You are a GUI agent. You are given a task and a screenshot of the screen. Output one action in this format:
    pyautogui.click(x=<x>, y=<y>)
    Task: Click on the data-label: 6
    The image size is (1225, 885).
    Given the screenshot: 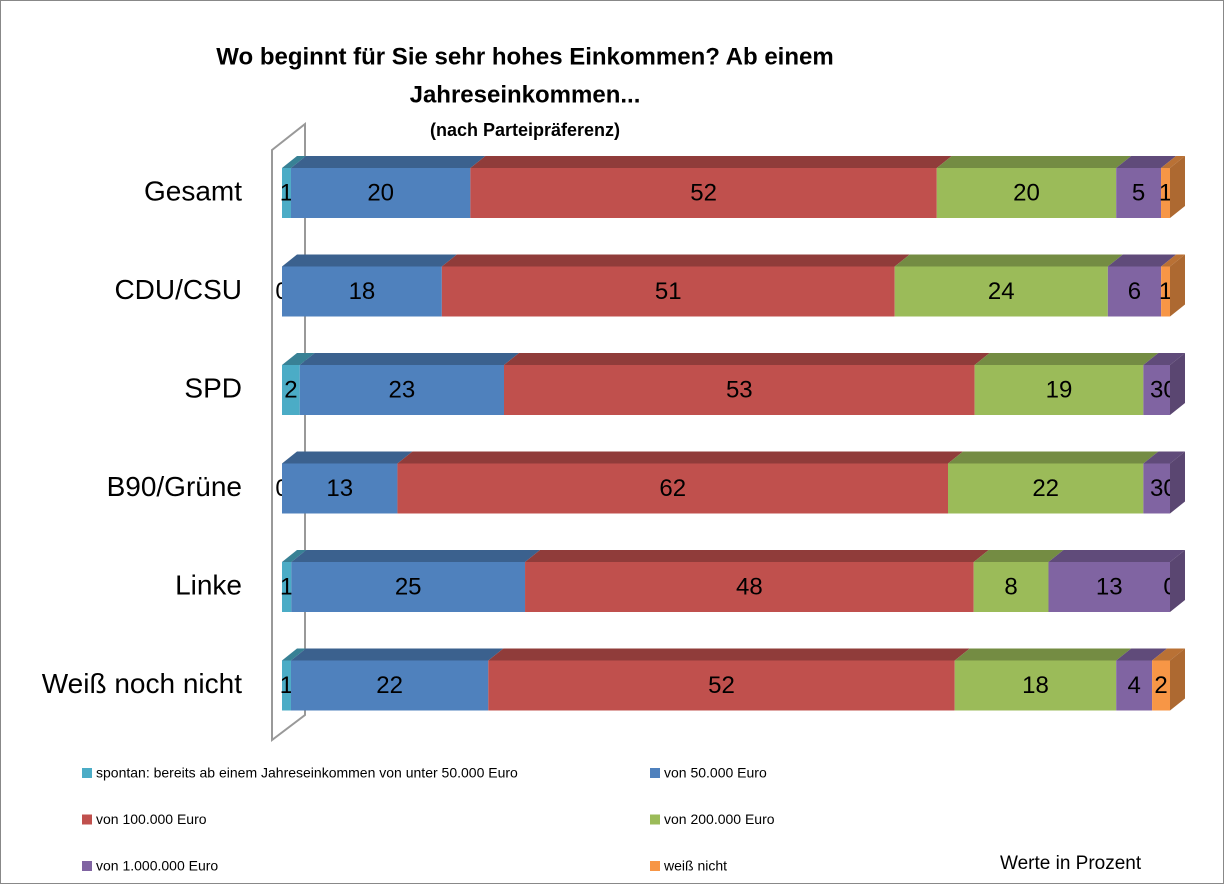 What is the action you would take?
    pyautogui.click(x=1134, y=291)
    